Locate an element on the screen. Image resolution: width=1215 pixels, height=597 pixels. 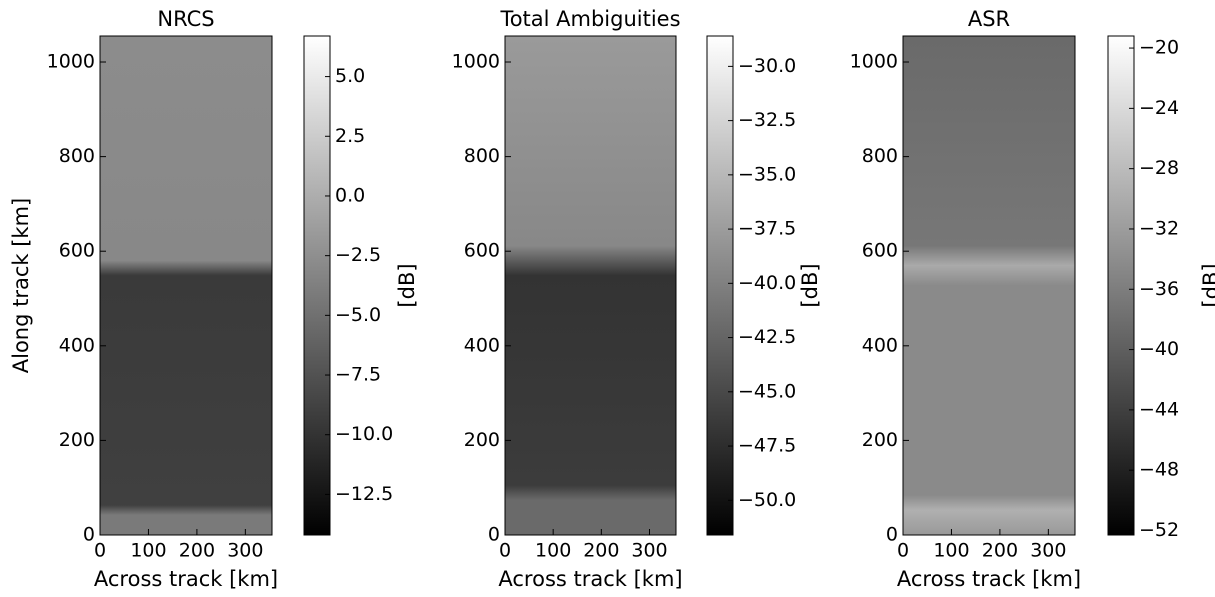
colorbar-tick-label: −50.0 is located at coordinates (767, 500).